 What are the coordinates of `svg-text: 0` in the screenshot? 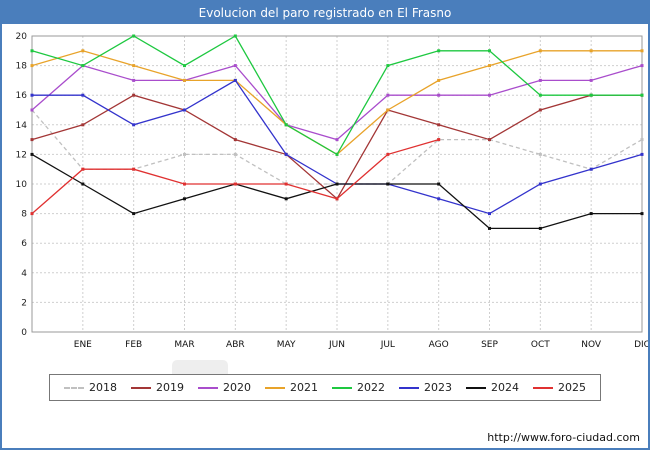 It's located at (24, 333).